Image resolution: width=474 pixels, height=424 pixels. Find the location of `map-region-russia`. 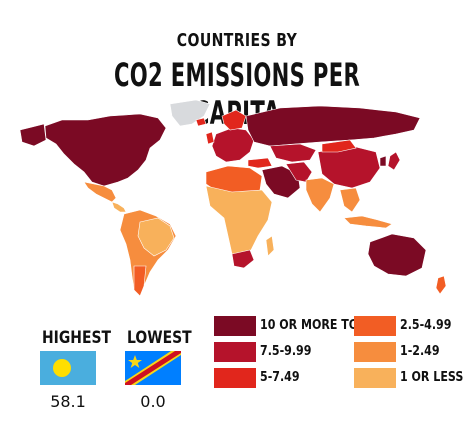

map-region-russia is located at coordinates (333, 126).